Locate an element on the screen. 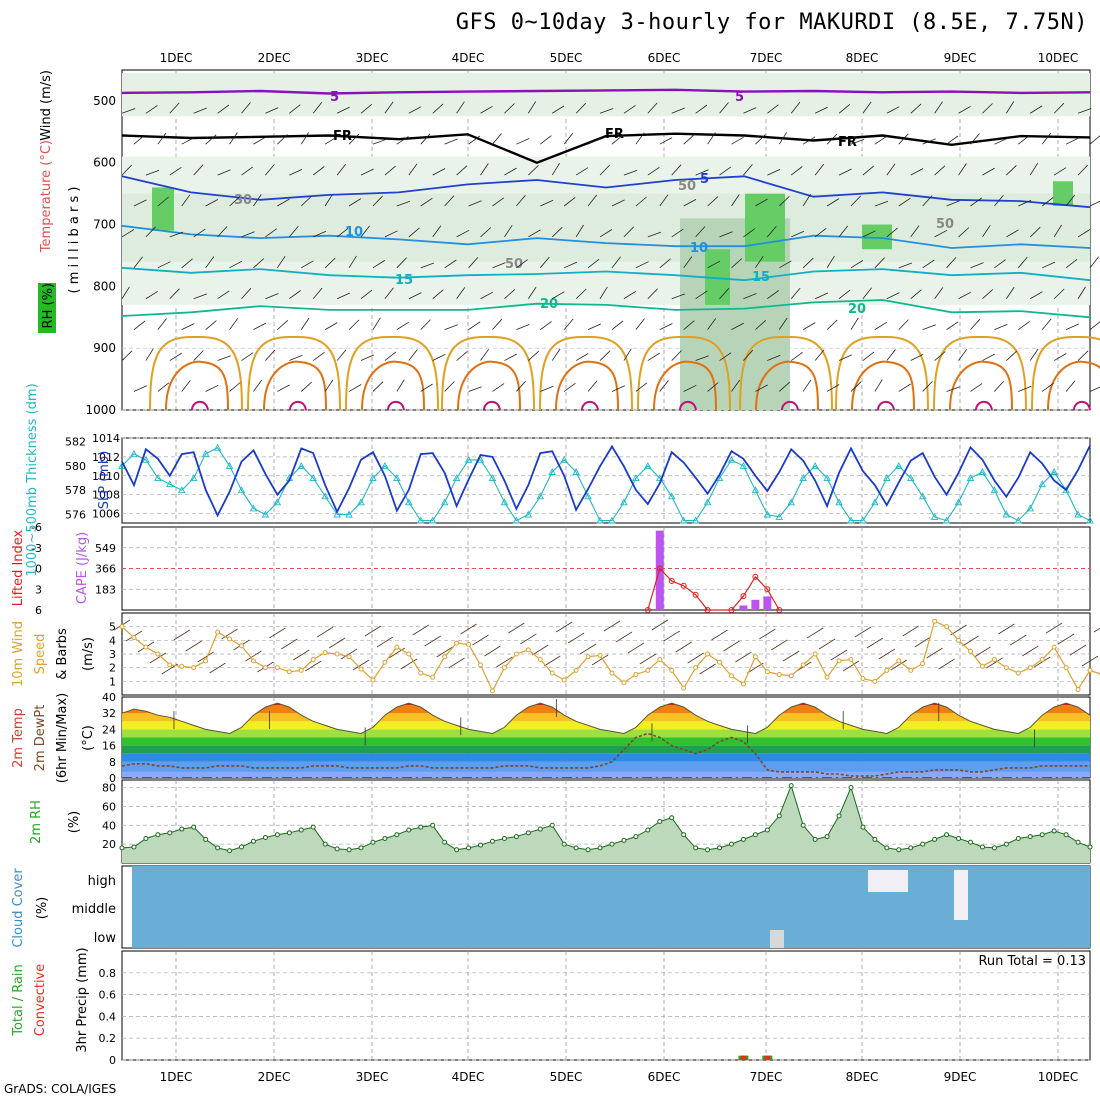 The width and height of the screenshot is (1100, 1100). rh-area is located at coordinates (606, 824).